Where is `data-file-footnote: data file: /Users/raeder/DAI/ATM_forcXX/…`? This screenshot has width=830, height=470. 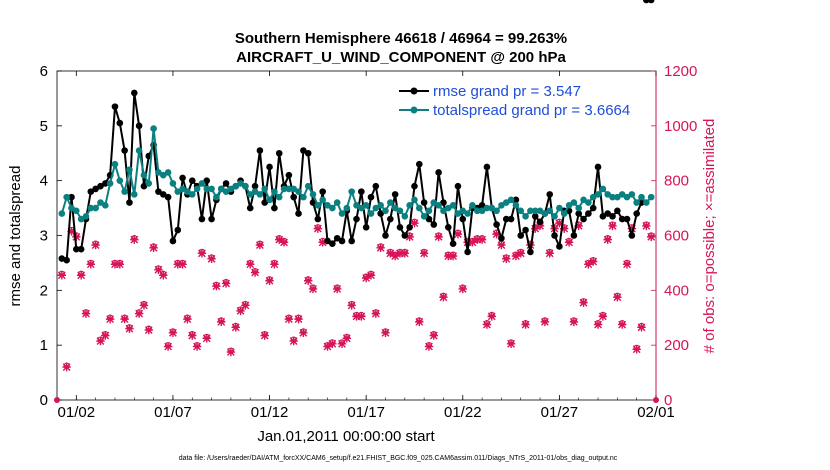
data-file-footnote: data file: /Users/raeder/DAI/ATM_forcXX/… is located at coordinates (398, 458).